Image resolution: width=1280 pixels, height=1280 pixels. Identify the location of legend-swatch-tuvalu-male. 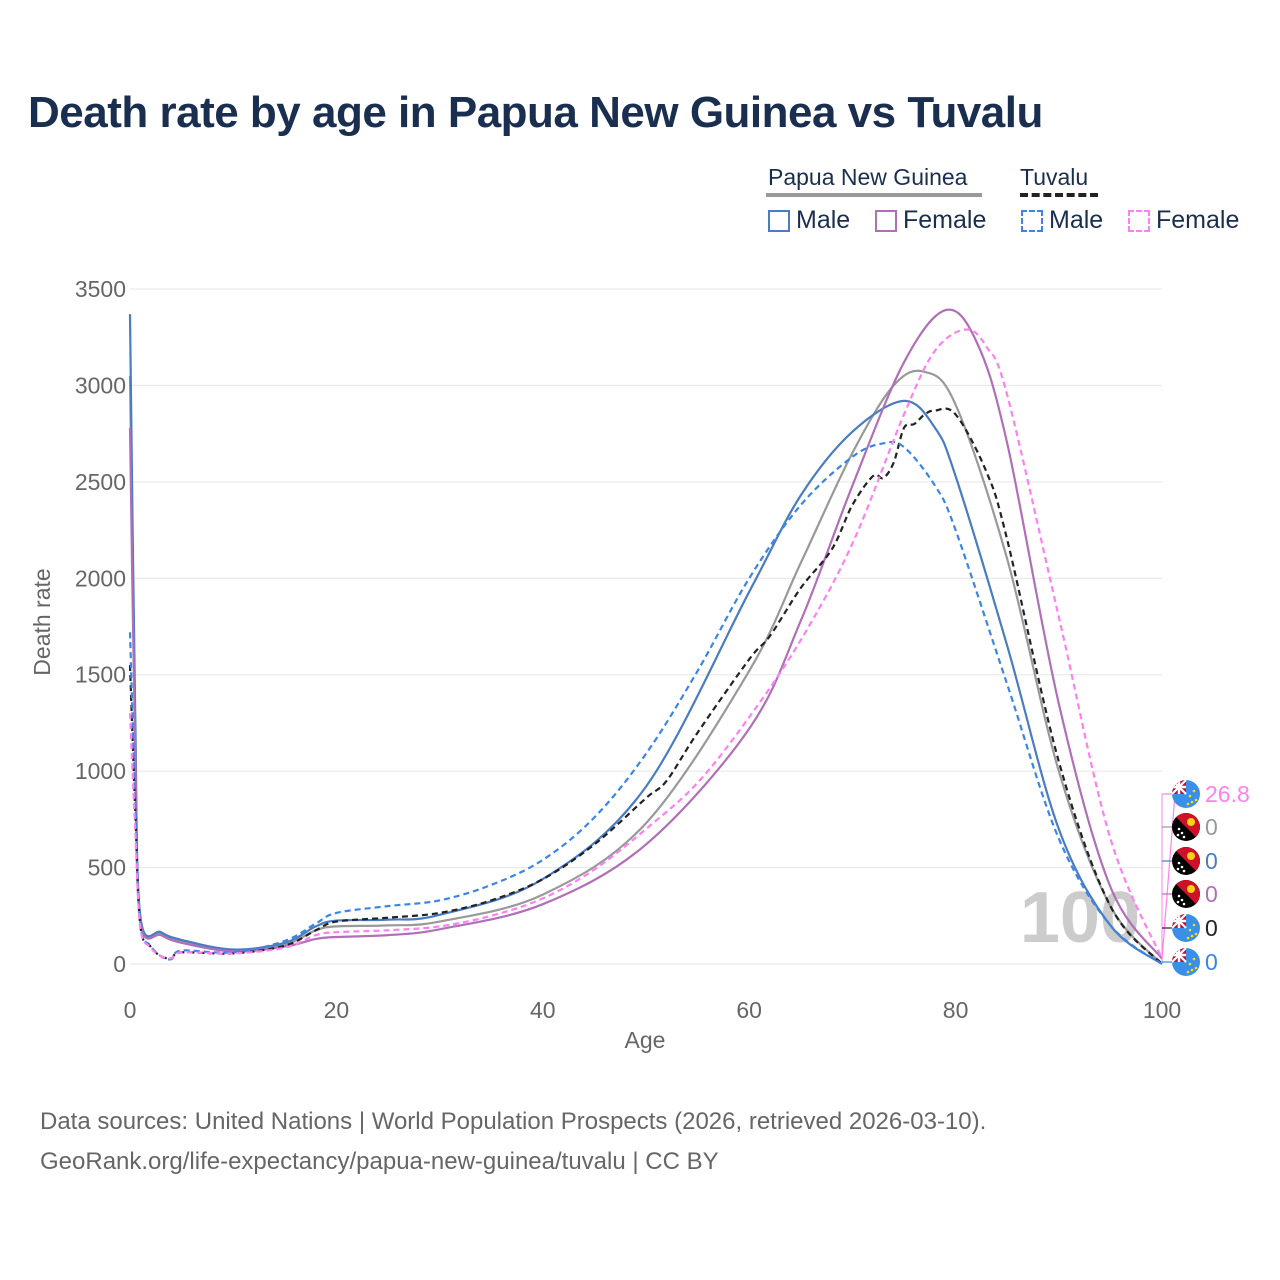
(1032, 220).